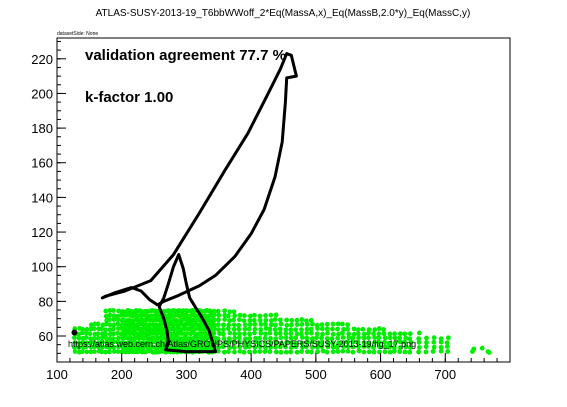 The image size is (567, 407). I want to click on y-tick-label: 180, so click(42, 128).